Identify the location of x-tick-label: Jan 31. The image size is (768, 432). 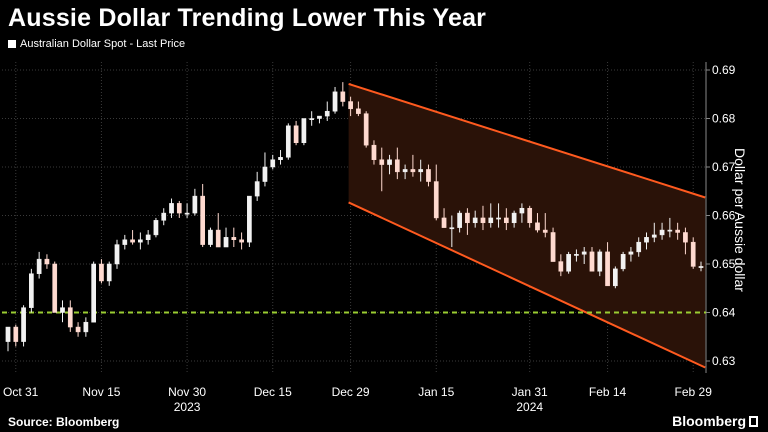
(530, 392).